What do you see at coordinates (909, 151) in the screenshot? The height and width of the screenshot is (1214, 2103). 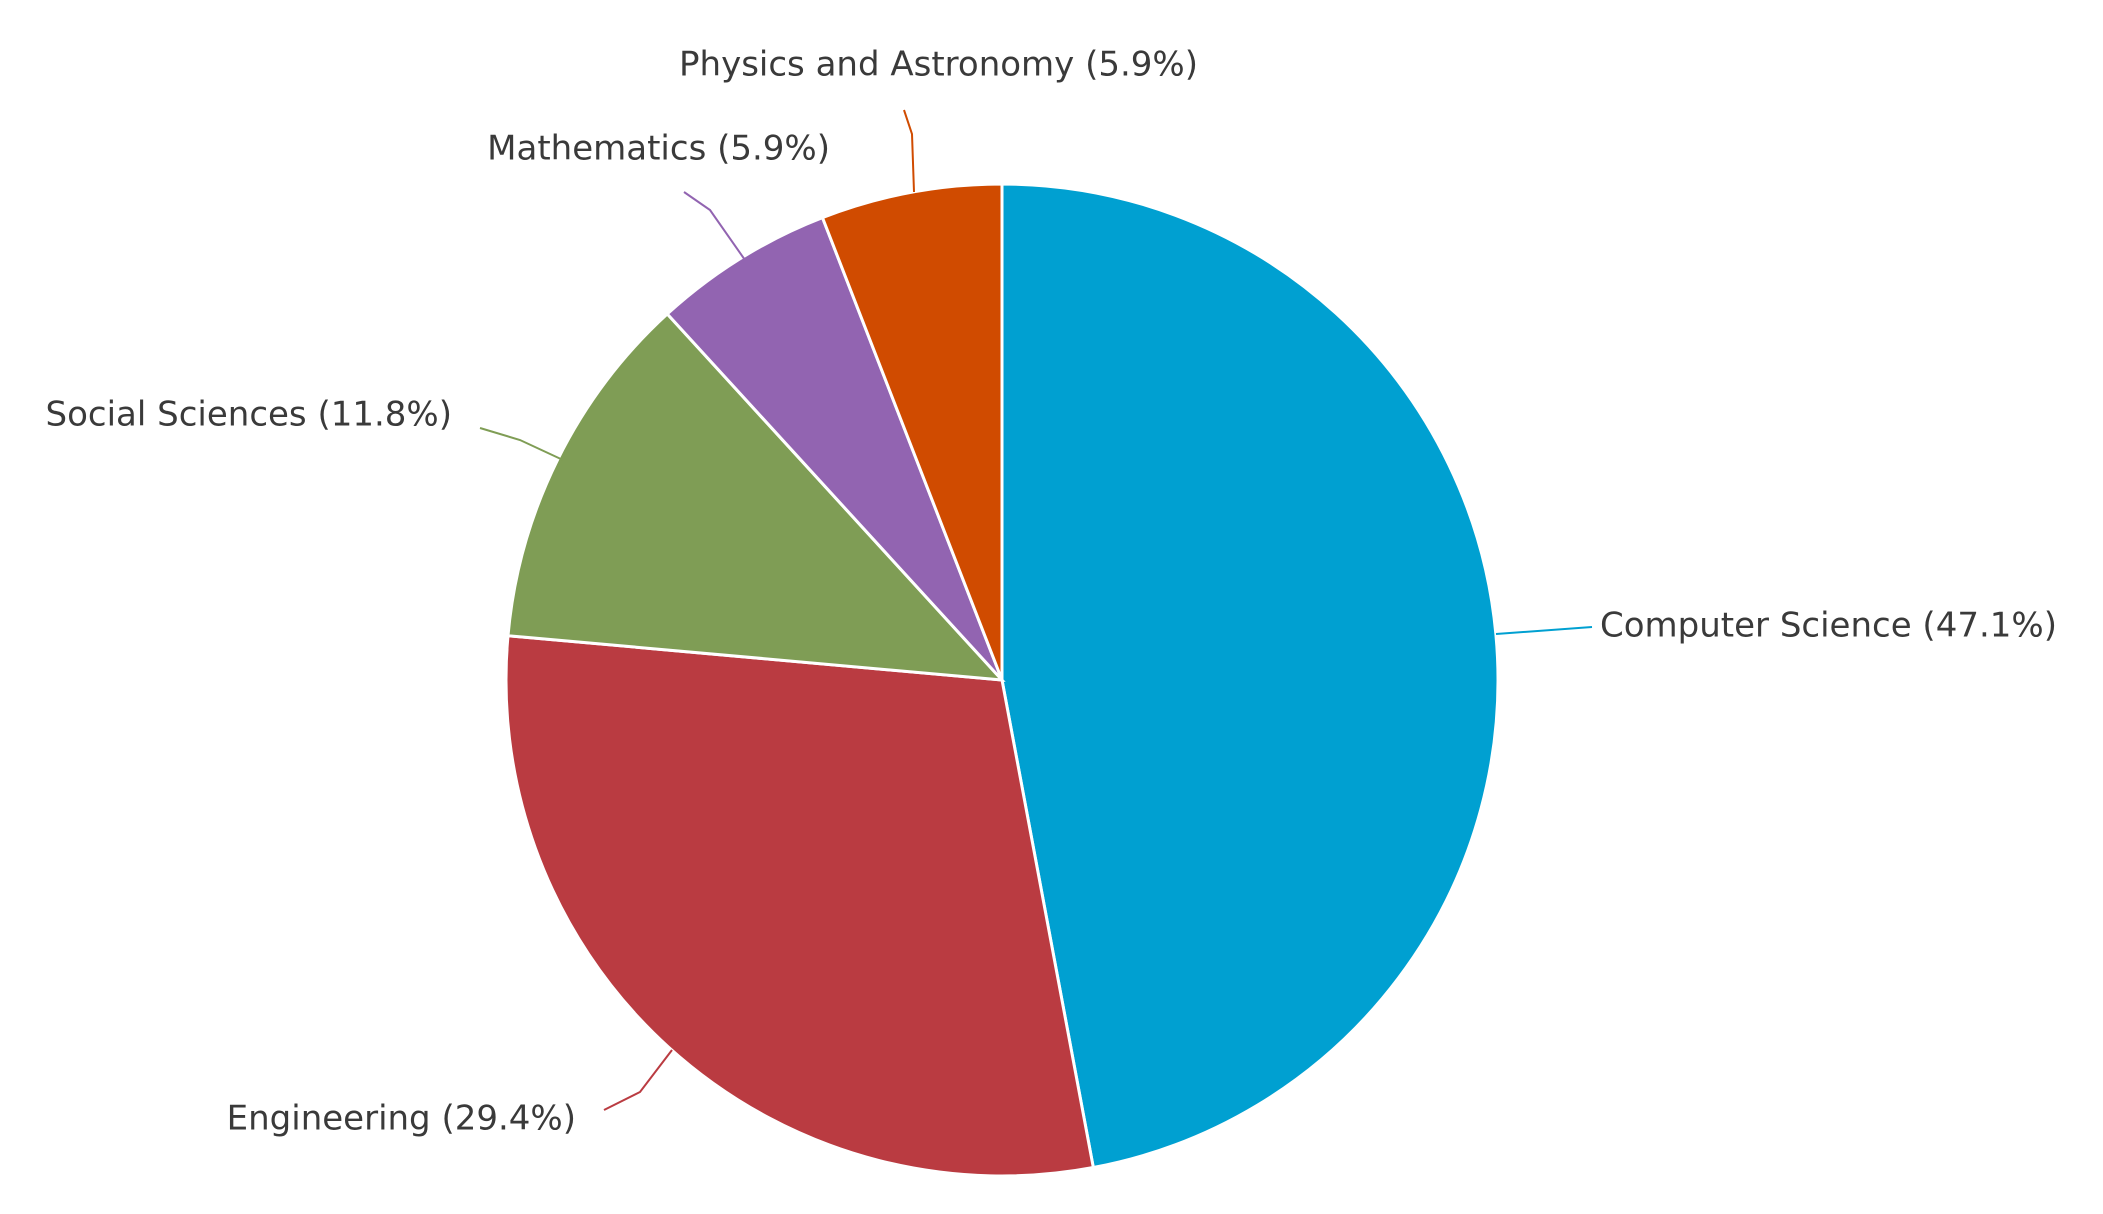 I see `leader-line-physics-and-astronomy` at bounding box center [909, 151].